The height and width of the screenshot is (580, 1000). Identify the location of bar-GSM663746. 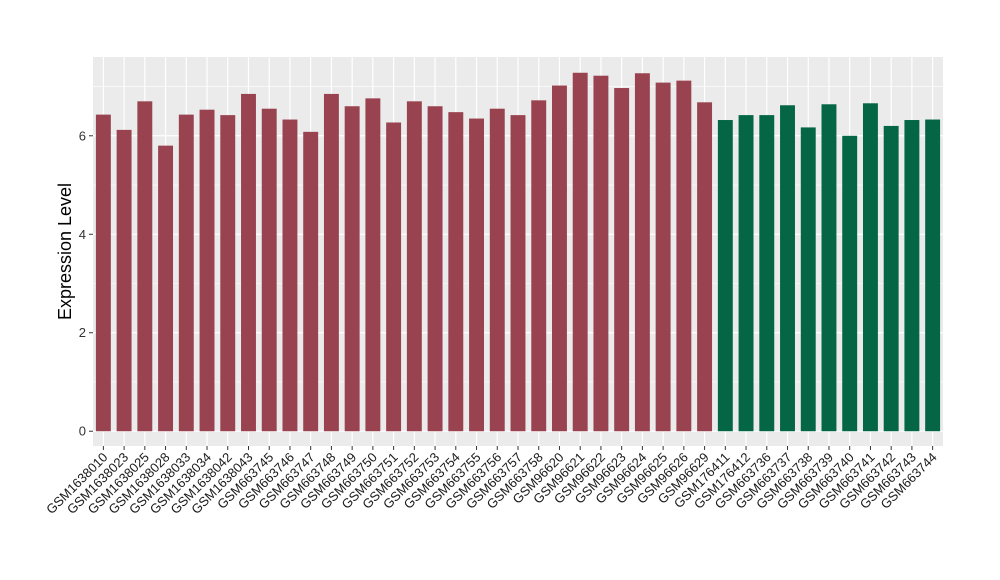
(290, 275).